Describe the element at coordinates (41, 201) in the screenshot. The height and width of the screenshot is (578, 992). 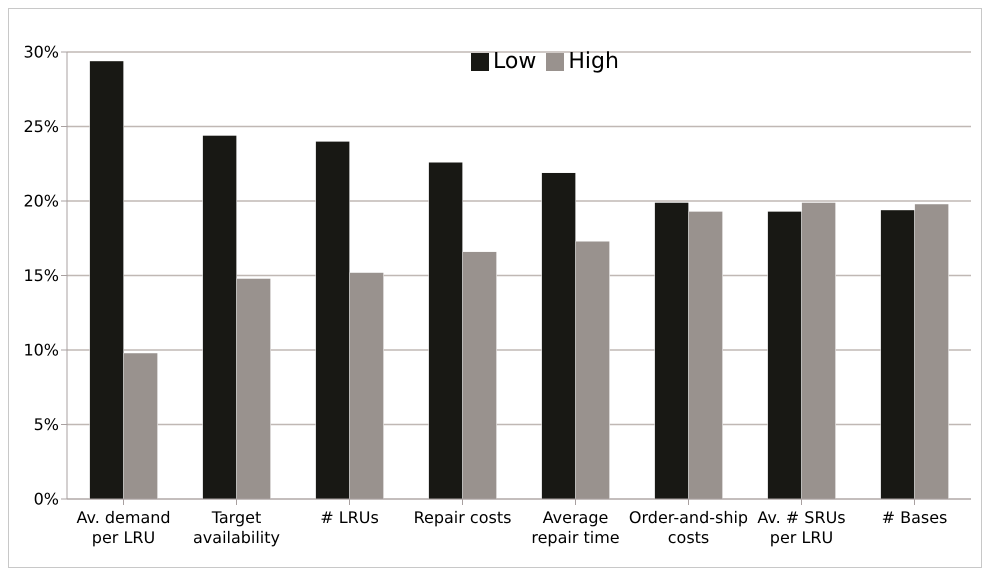
I see `y-tick-label: 20%` at that location.